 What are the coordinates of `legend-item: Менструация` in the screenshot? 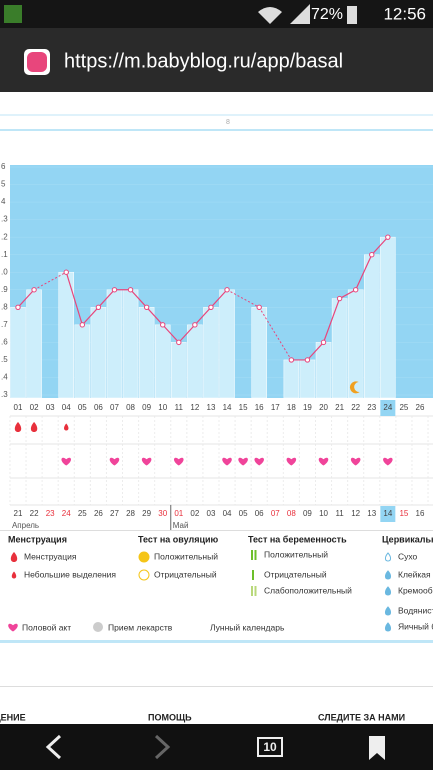 It's located at (50, 556).